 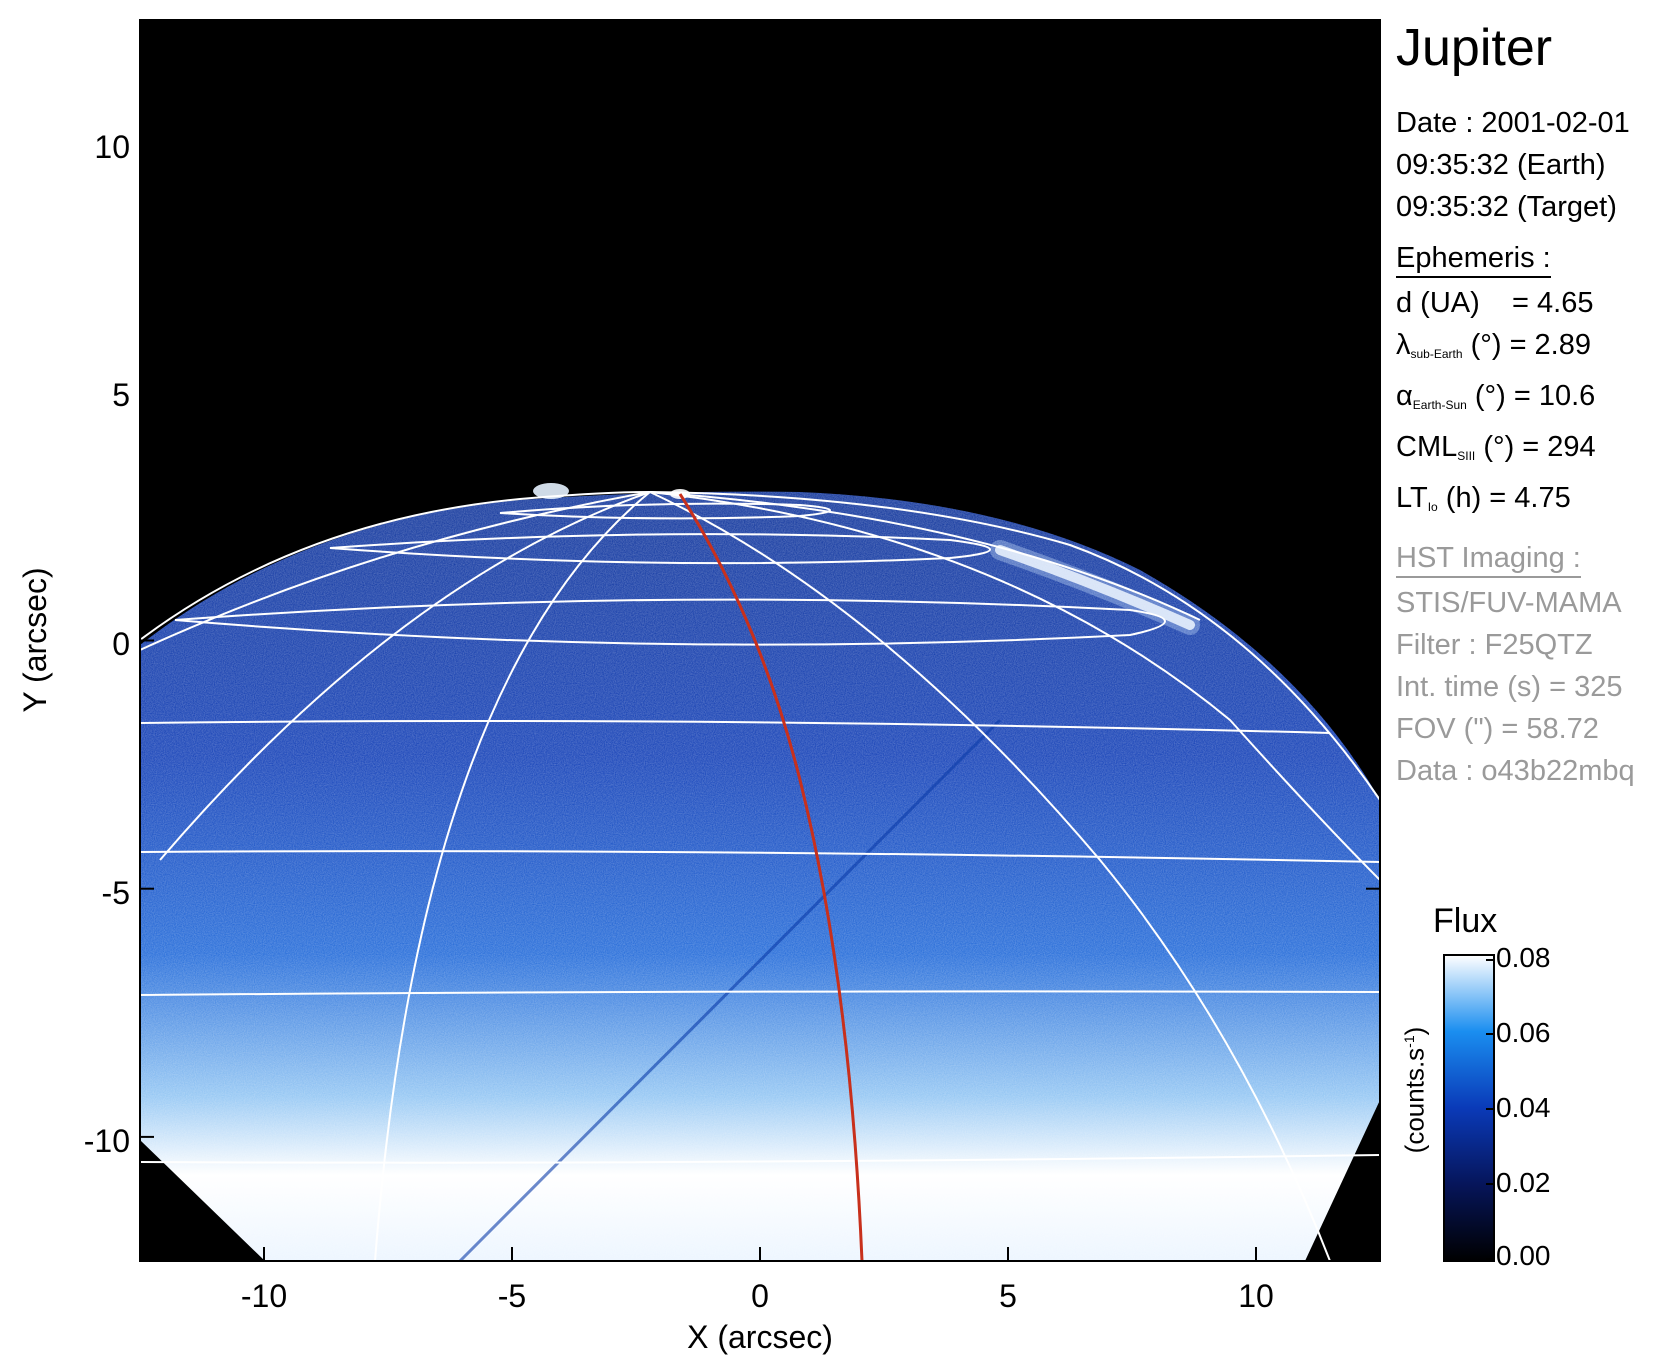 What do you see at coordinates (1436, 354) in the screenshot?
I see `lambda-subscript: sub-Earth` at bounding box center [1436, 354].